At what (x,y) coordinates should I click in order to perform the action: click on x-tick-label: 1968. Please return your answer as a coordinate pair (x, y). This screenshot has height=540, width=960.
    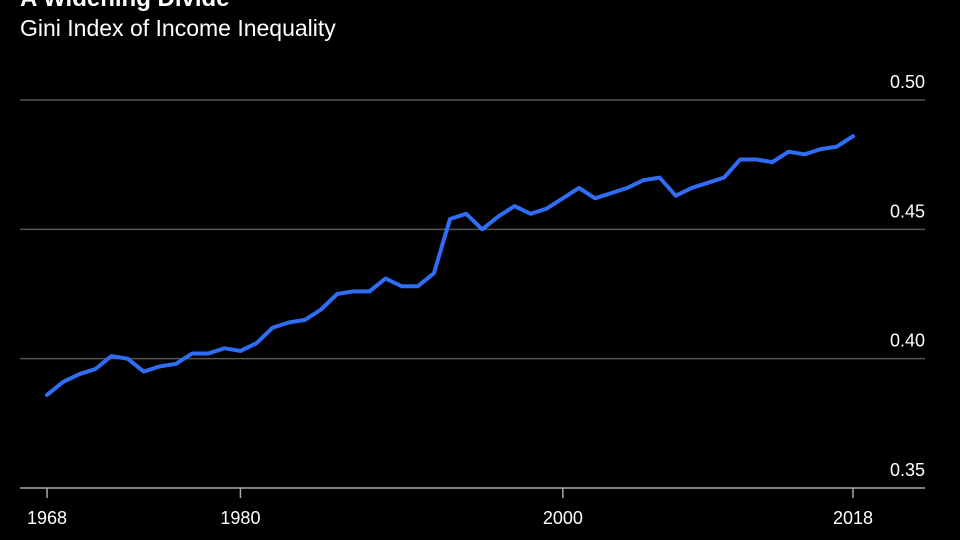
    Looking at the image, I should click on (47, 518).